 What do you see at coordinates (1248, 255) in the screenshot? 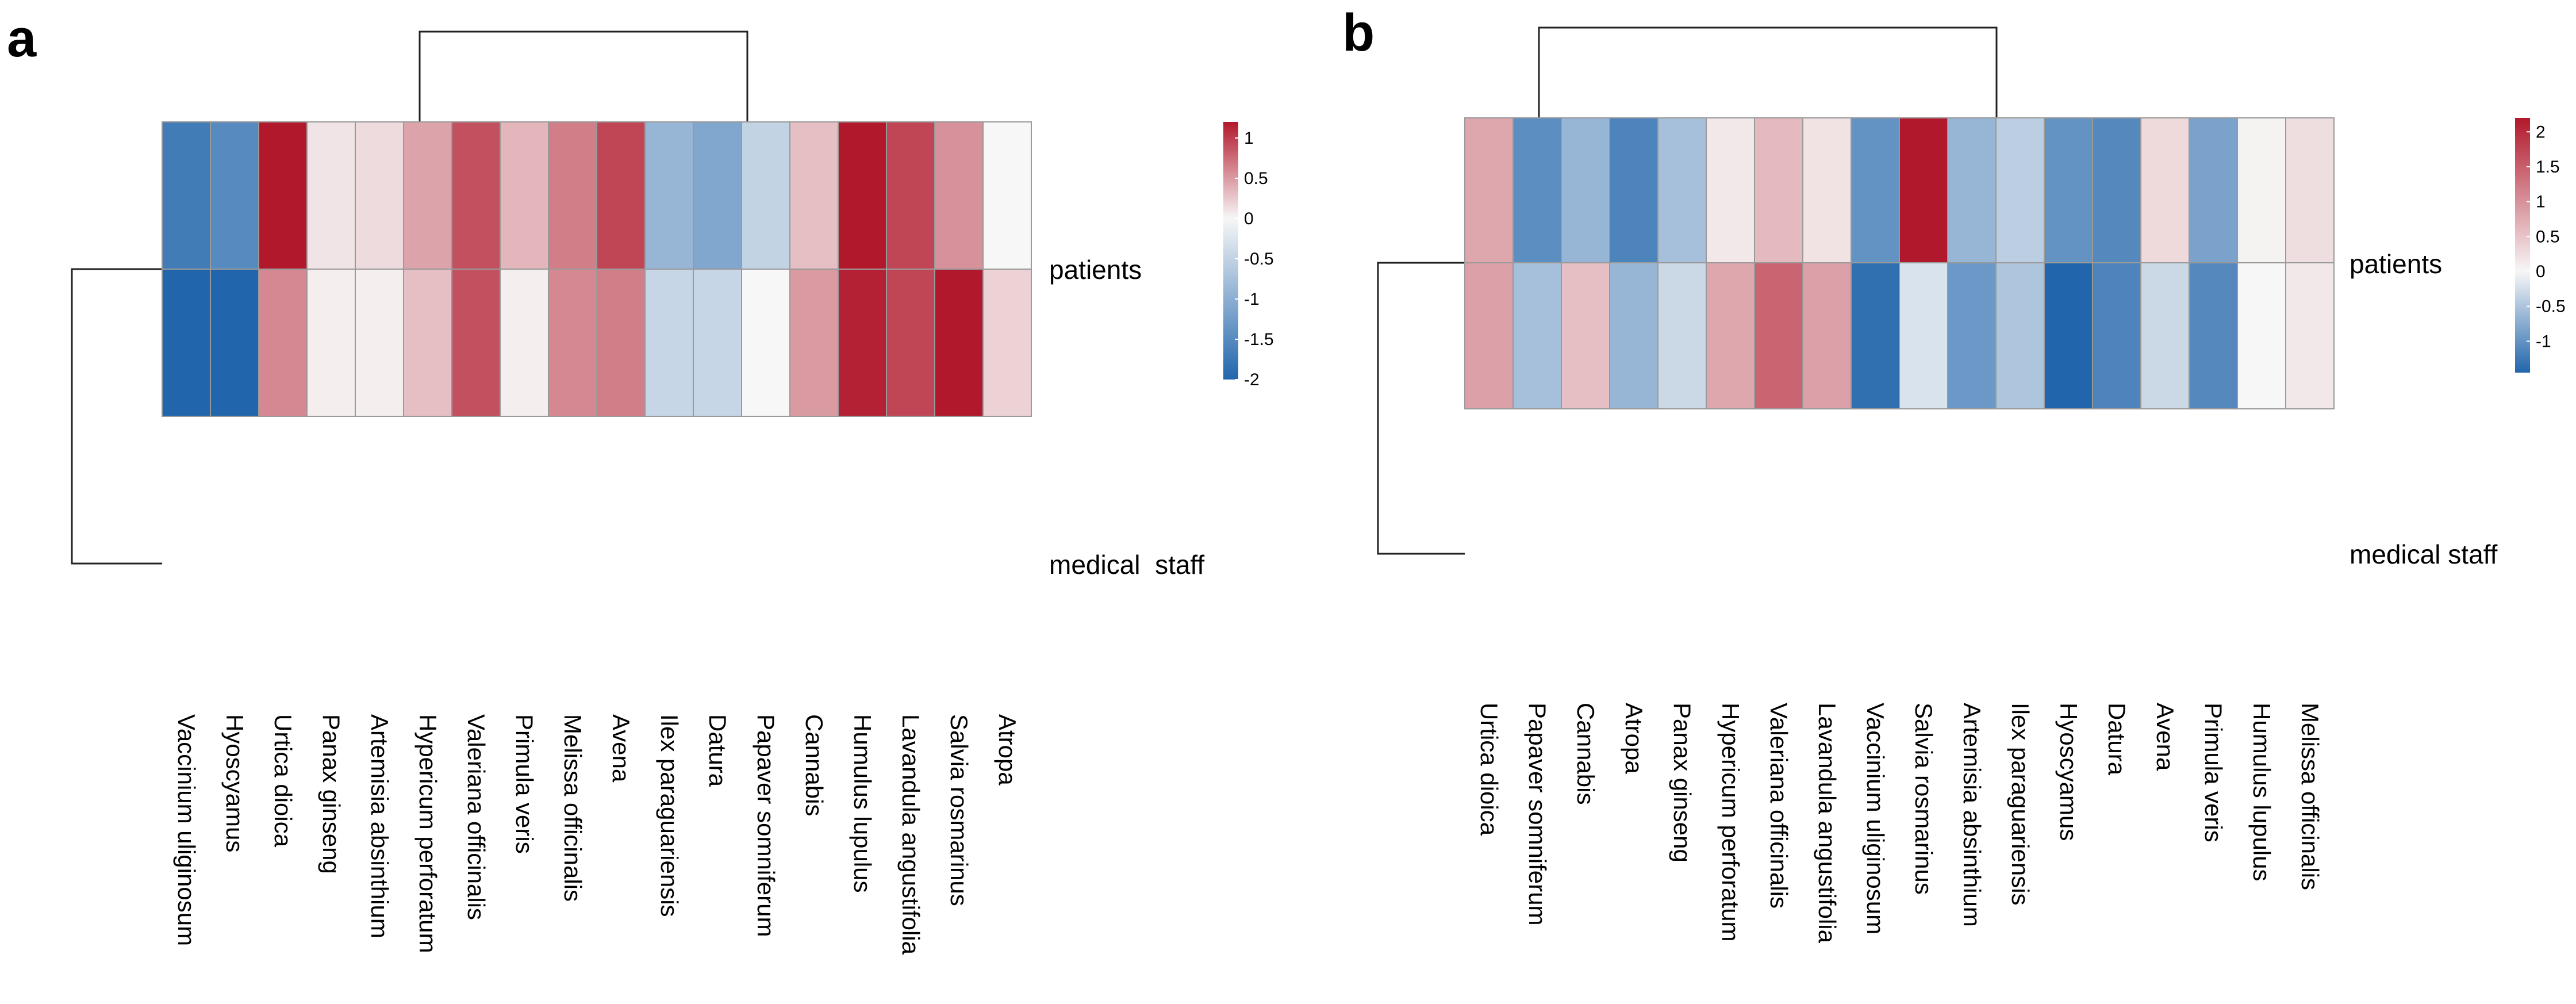
I see `colorbar-a: 1 0.5 0 -0.5 -1 -1.5 -2` at bounding box center [1248, 255].